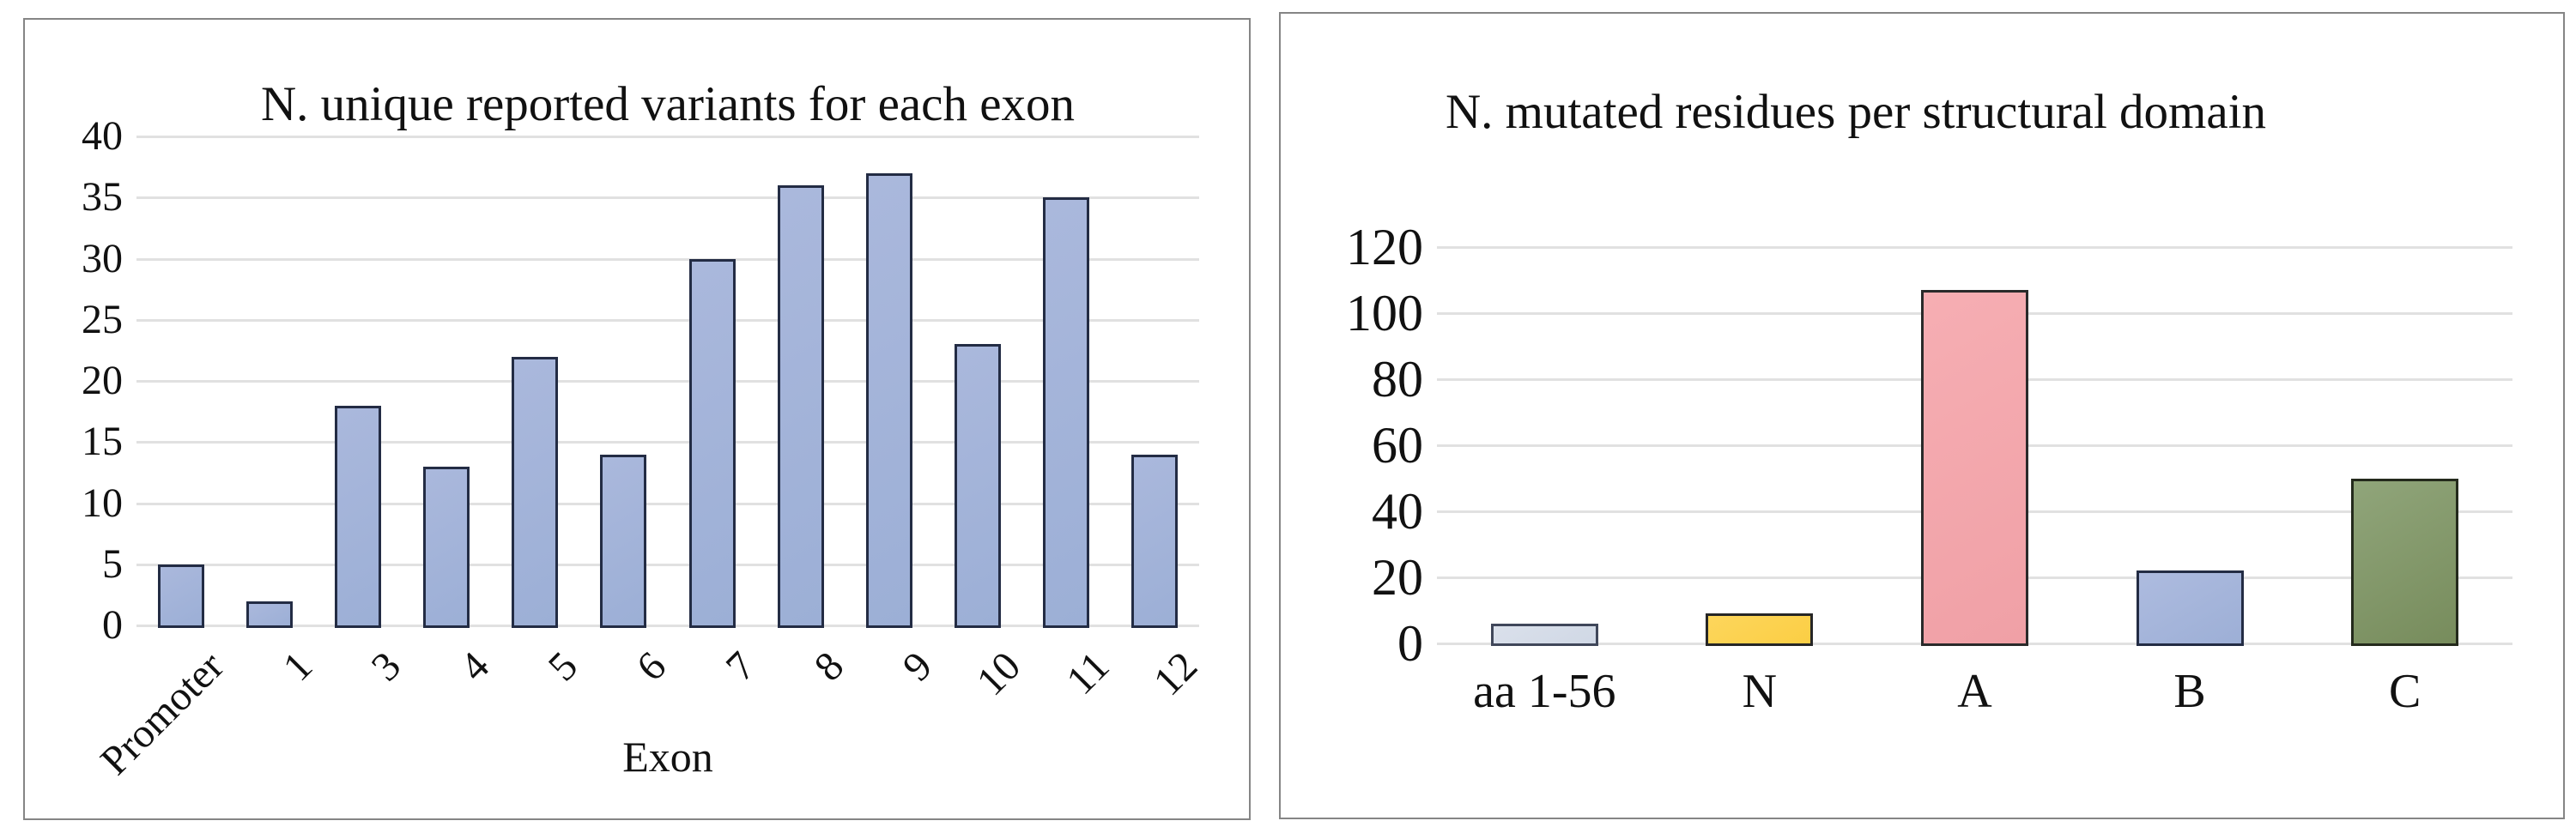 Image resolution: width=2576 pixels, height=839 pixels. I want to click on x-tick-label: B, so click(2189, 691).